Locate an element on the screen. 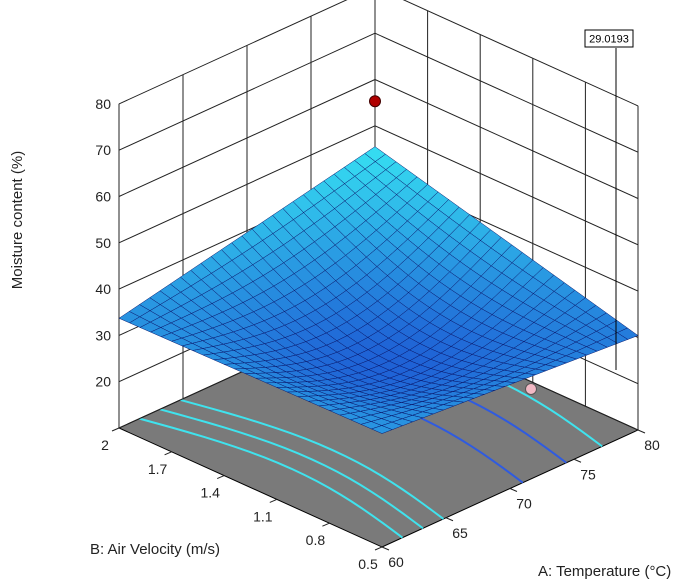  z-tick-label: 20 is located at coordinates (103, 382).